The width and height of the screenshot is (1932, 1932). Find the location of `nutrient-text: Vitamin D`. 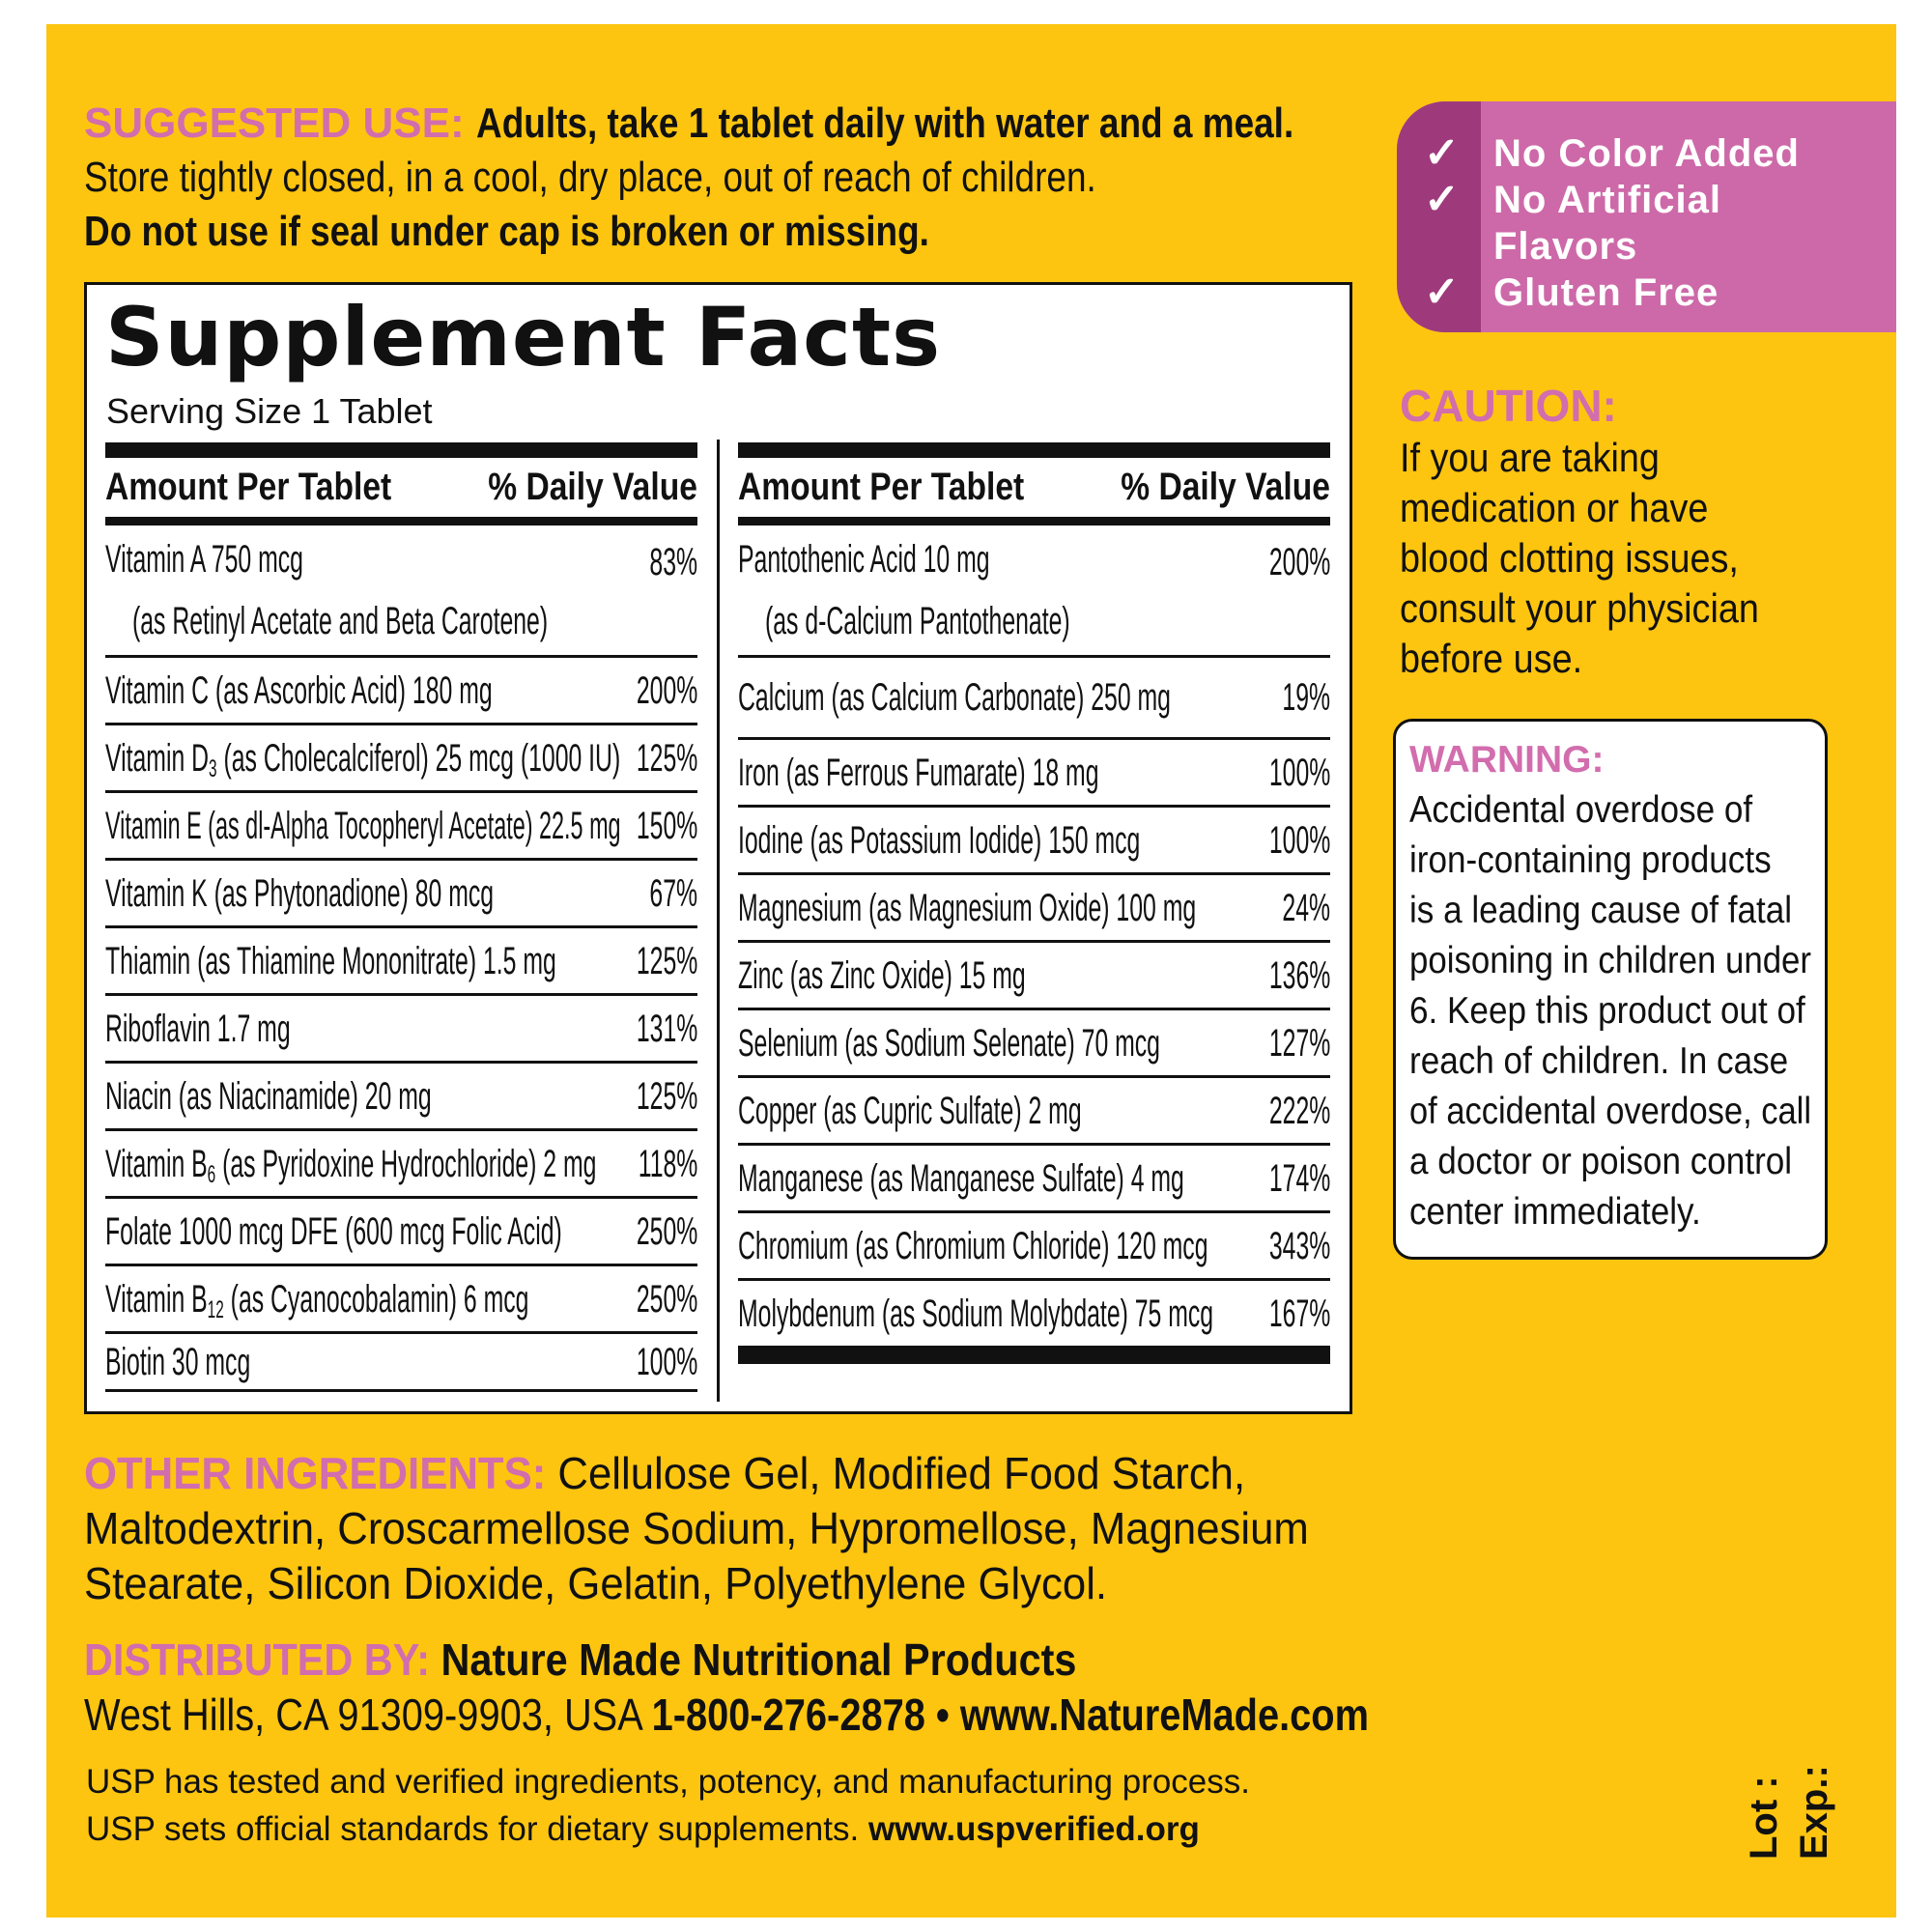

nutrient-text: Vitamin D is located at coordinates (157, 758).